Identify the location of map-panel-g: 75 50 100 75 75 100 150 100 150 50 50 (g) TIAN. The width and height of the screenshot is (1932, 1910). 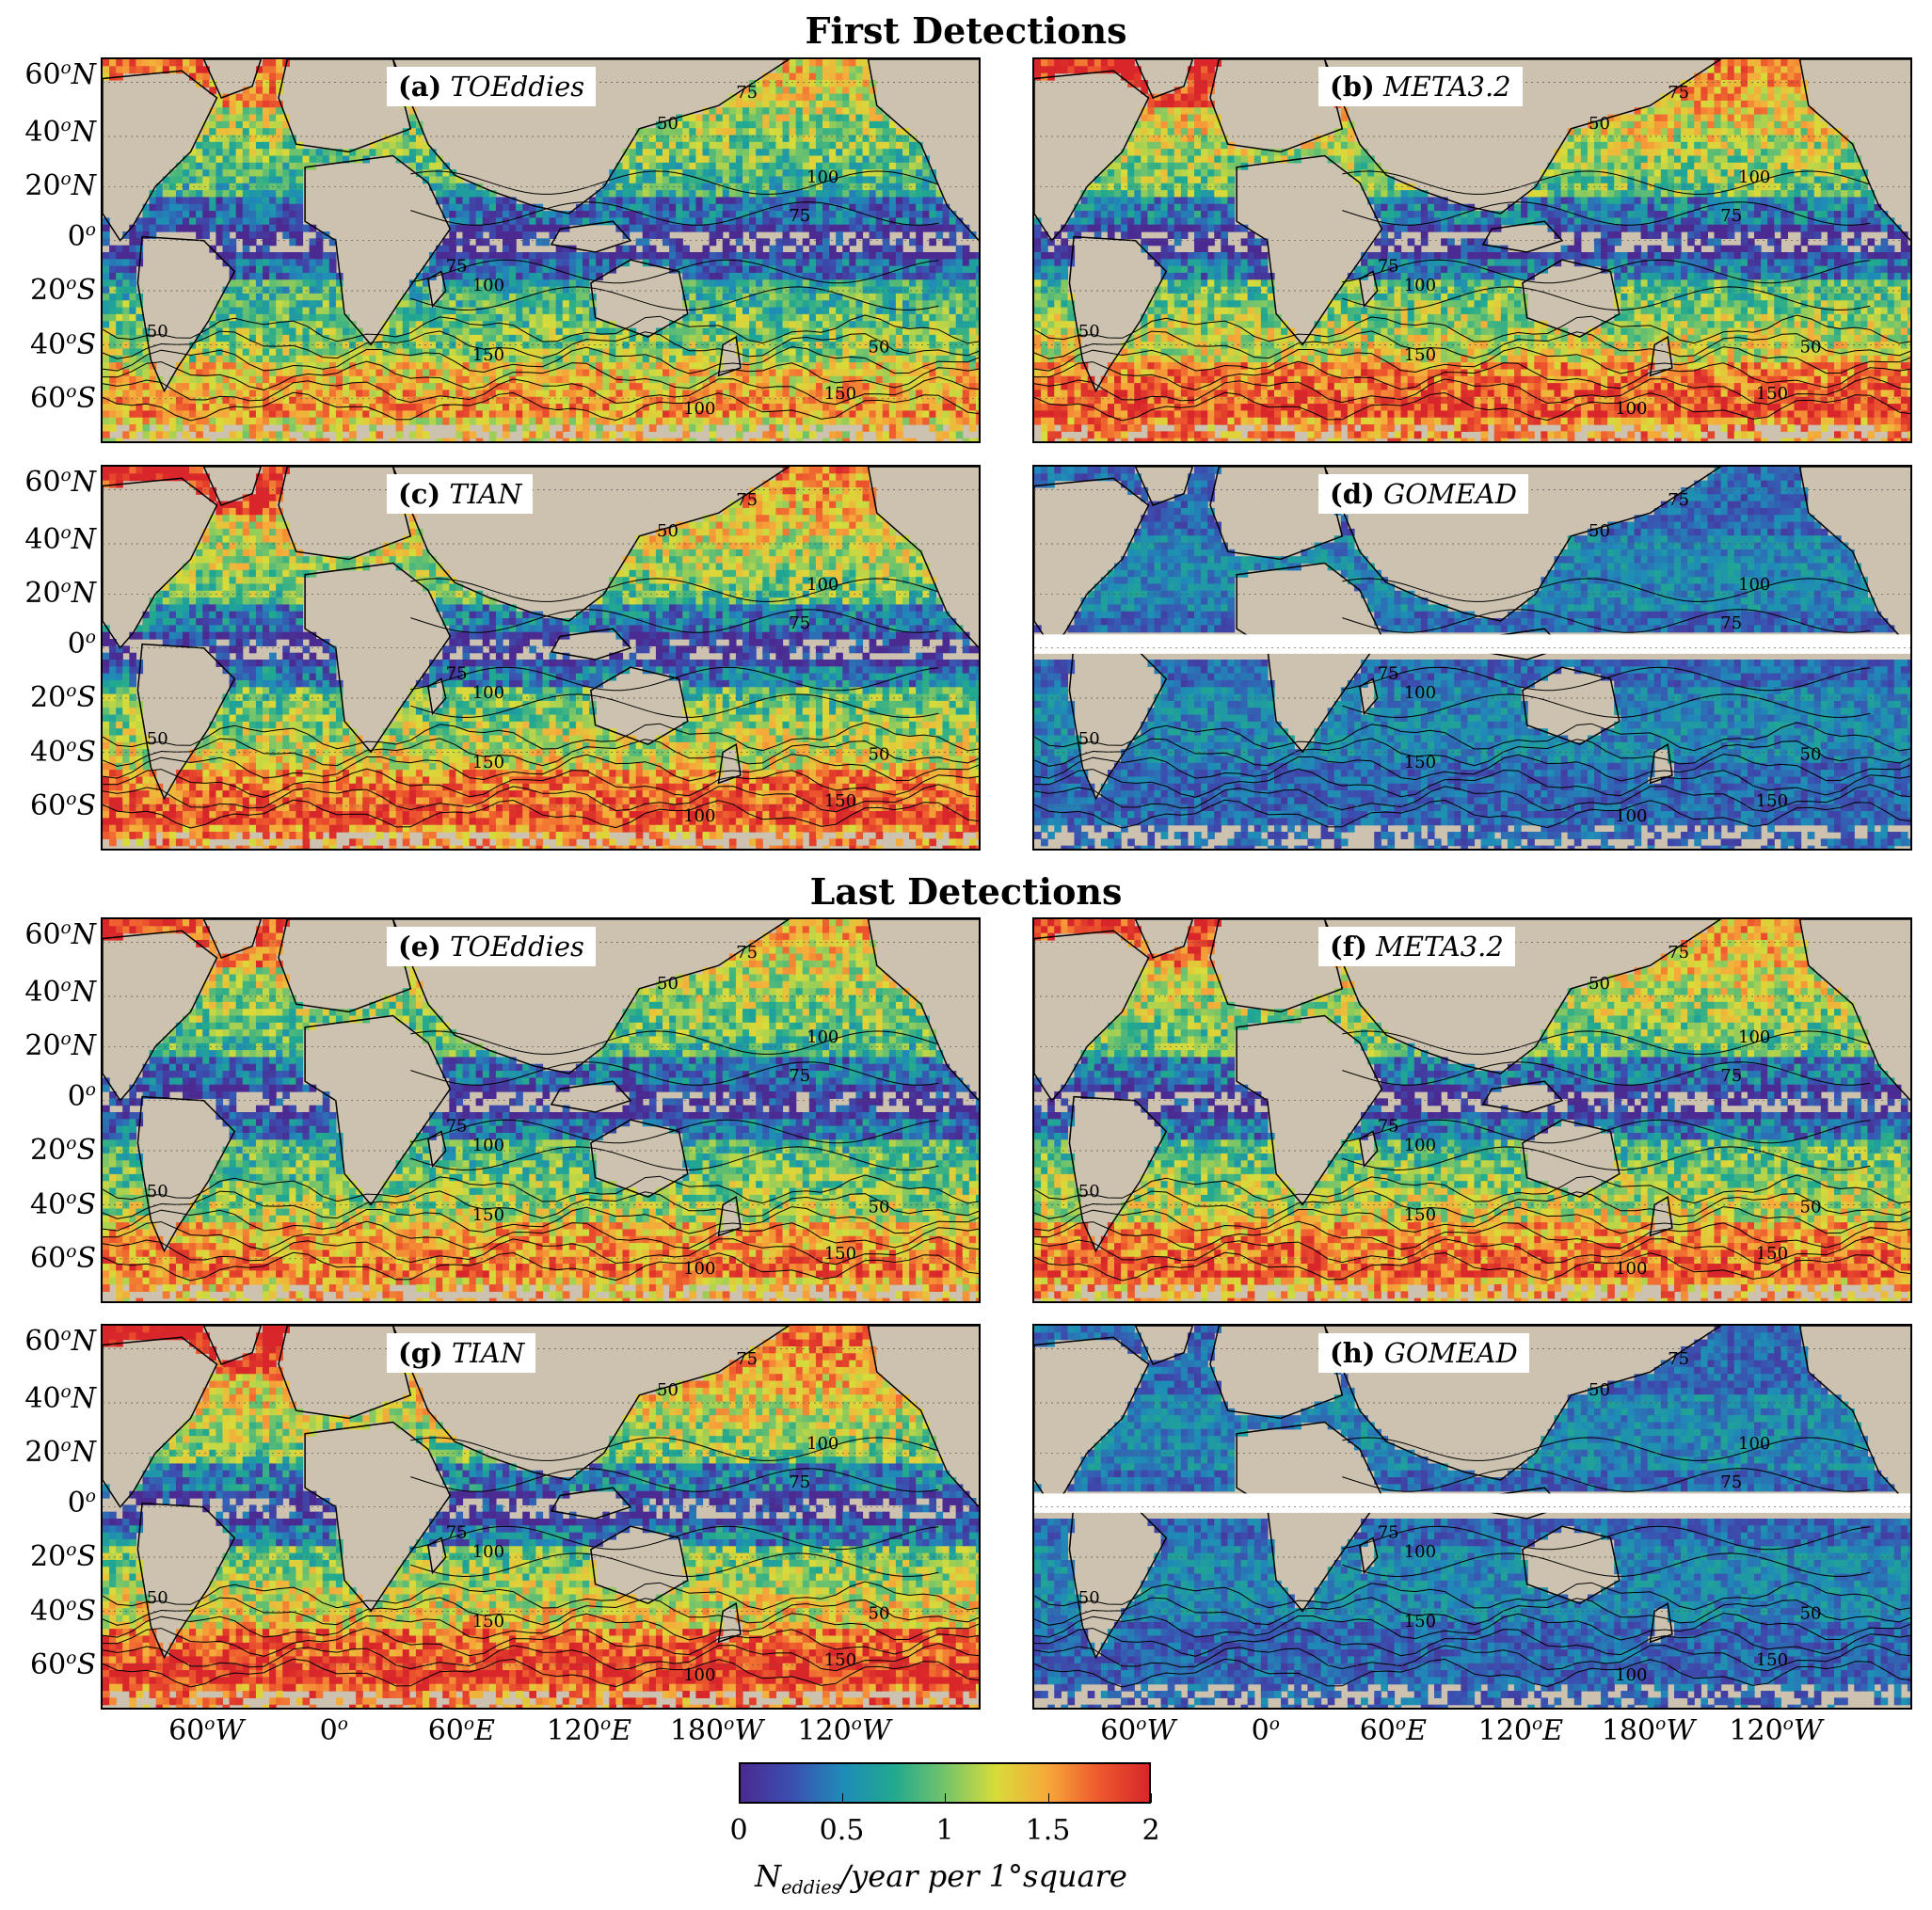
(541, 1517).